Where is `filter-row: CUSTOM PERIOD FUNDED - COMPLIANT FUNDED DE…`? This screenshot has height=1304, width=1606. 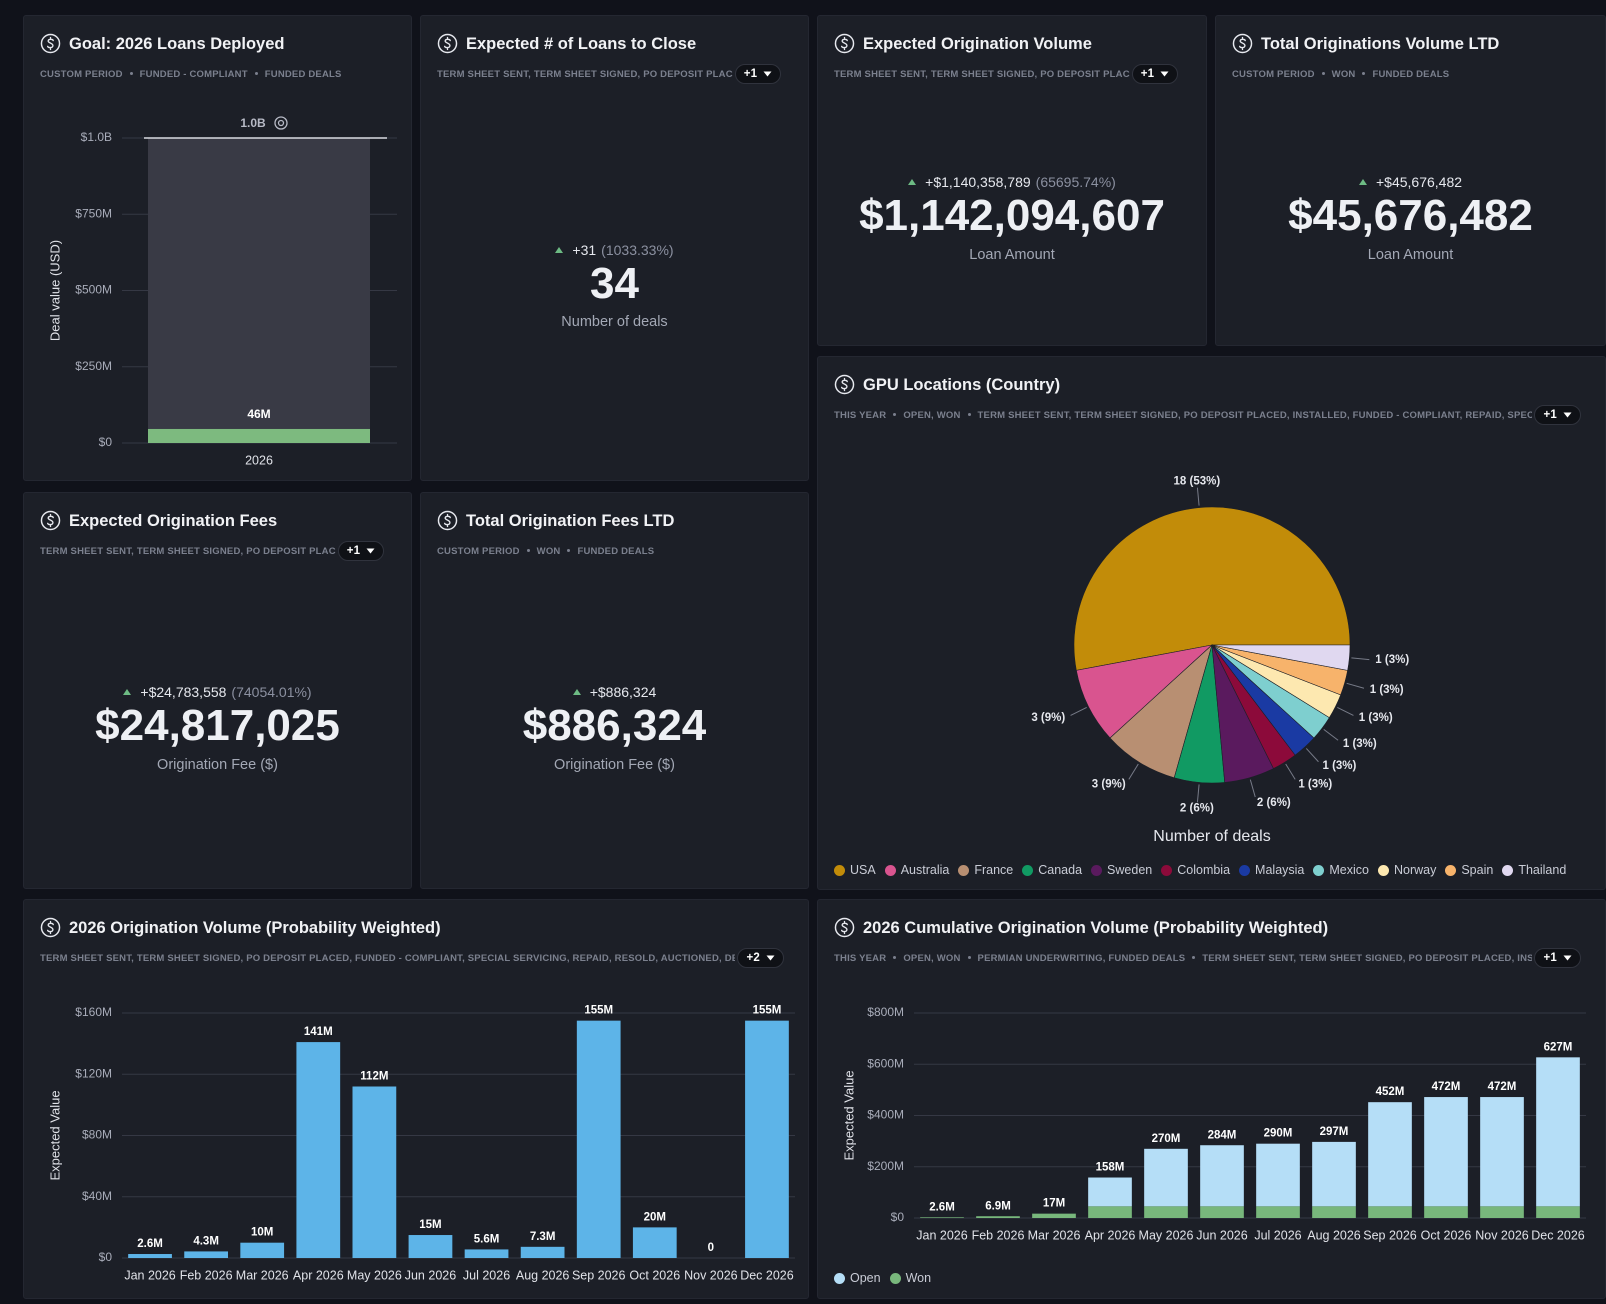 filter-row: CUSTOM PERIOD FUNDED - COMPLIANT FUNDED DE… is located at coordinates (213, 74).